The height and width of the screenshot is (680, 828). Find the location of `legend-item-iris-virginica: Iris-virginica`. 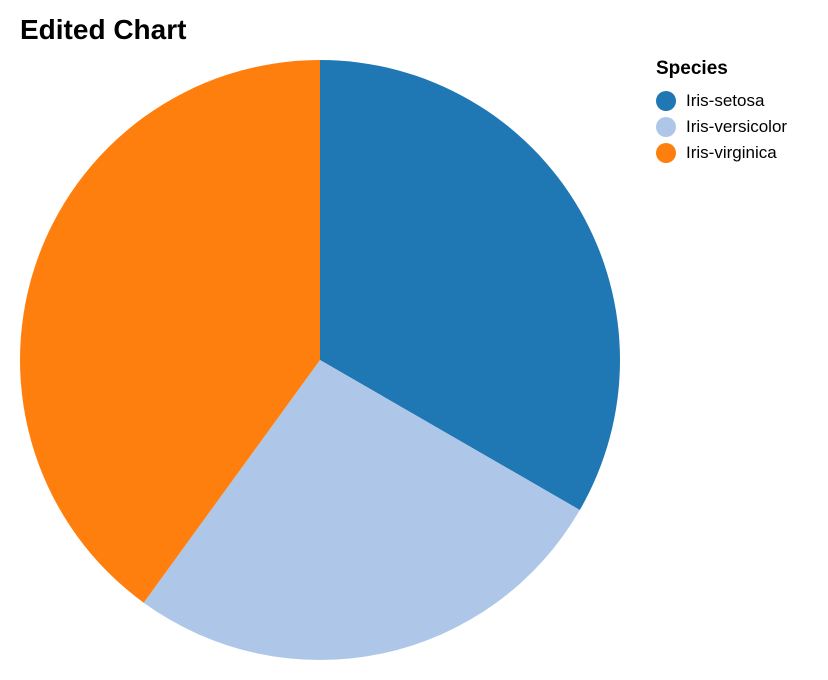

legend-item-iris-virginica: Iris-virginica is located at coordinates (741, 153).